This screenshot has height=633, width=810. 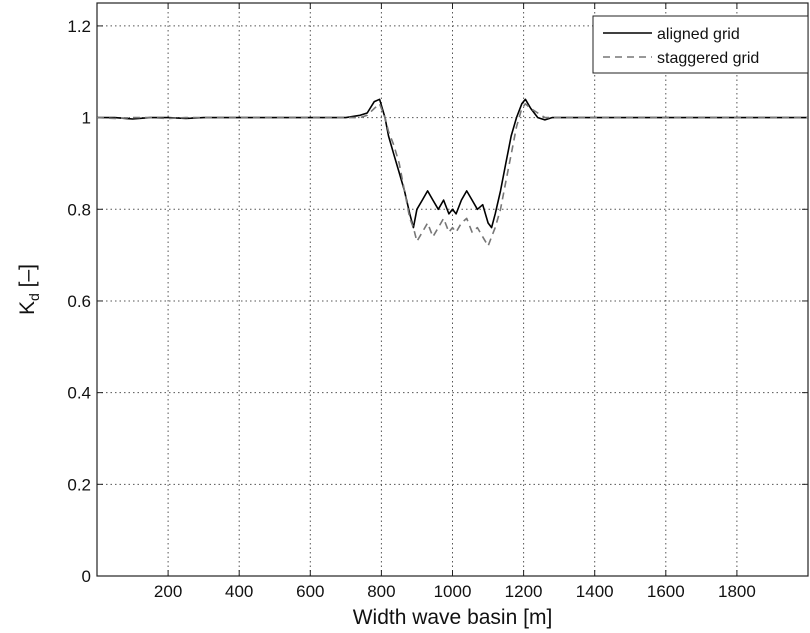 I want to click on x-tick-label: 1000, so click(x=453, y=591).